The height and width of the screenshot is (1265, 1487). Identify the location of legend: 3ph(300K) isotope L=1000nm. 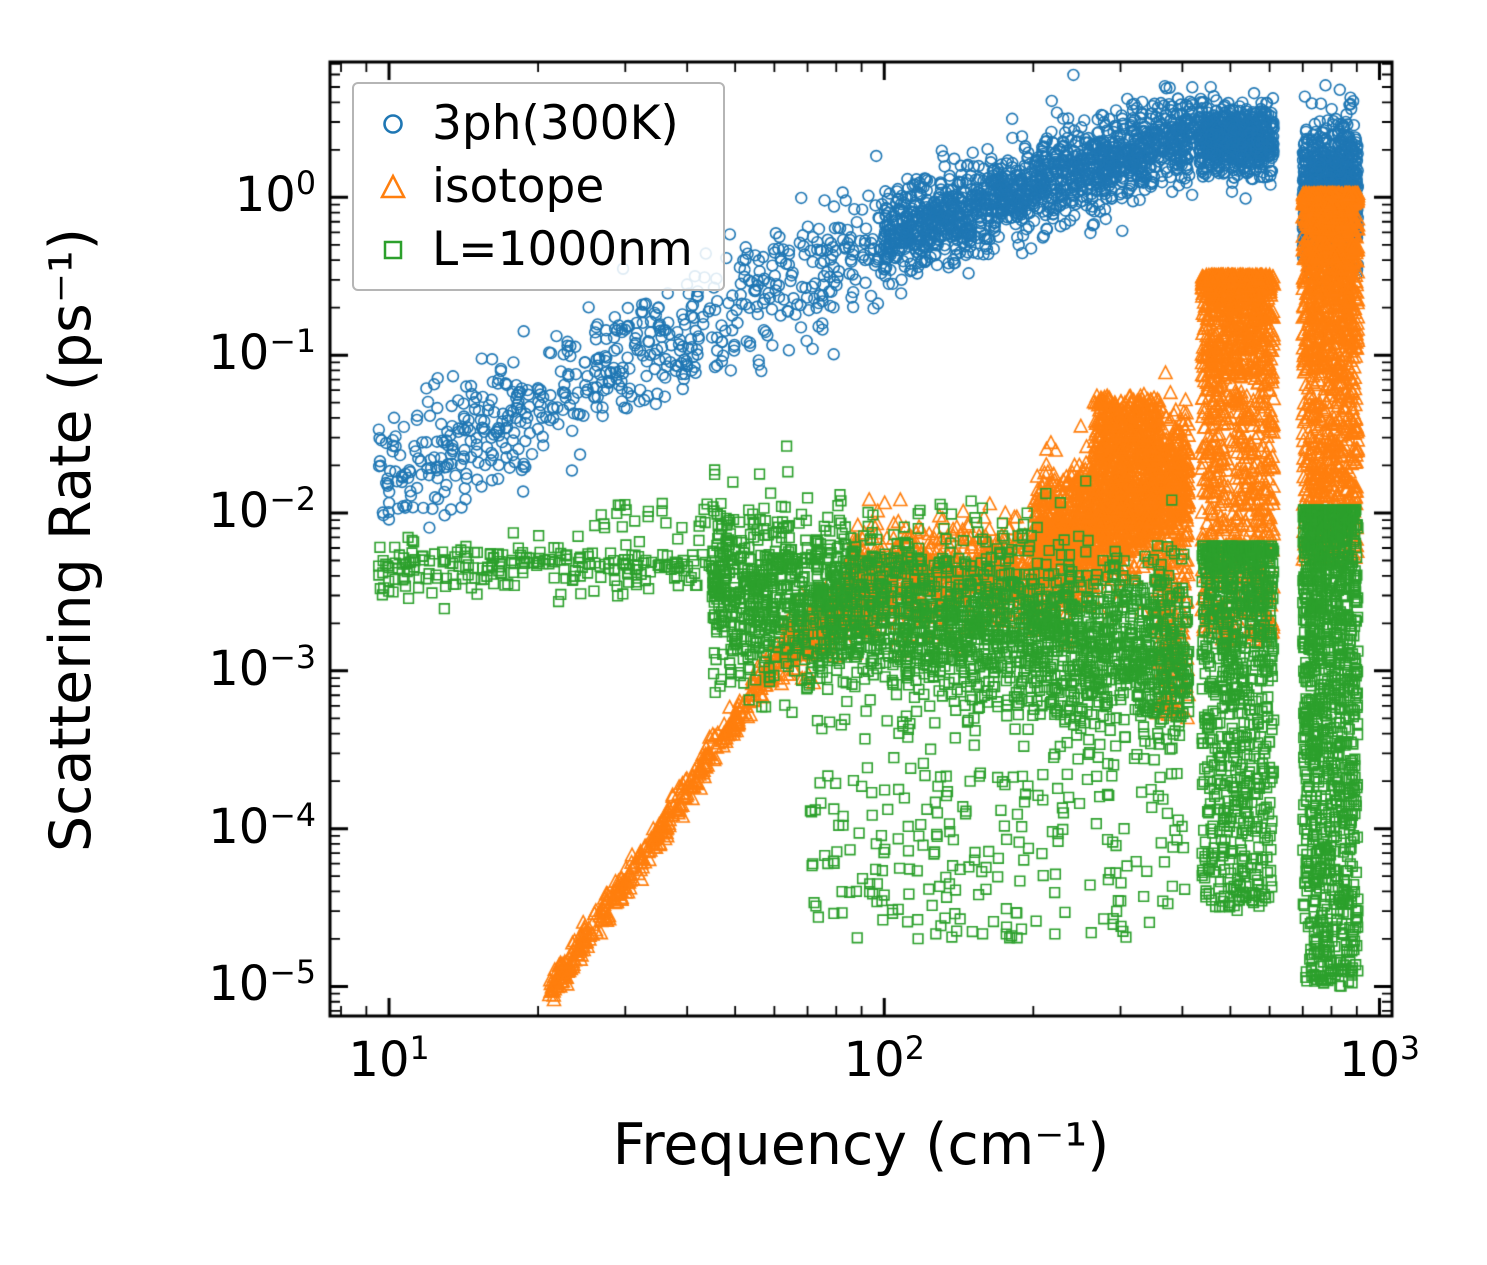
(538, 186).